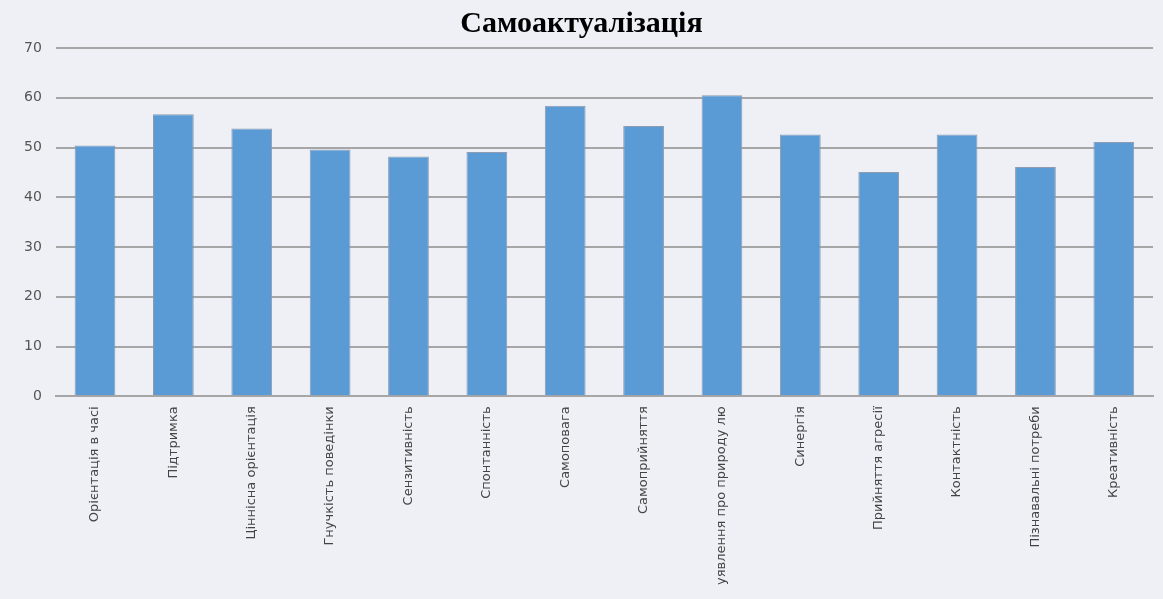 The height and width of the screenshot is (599, 1163). I want to click on x-tick-label: Самоприйняття, so click(642, 460).